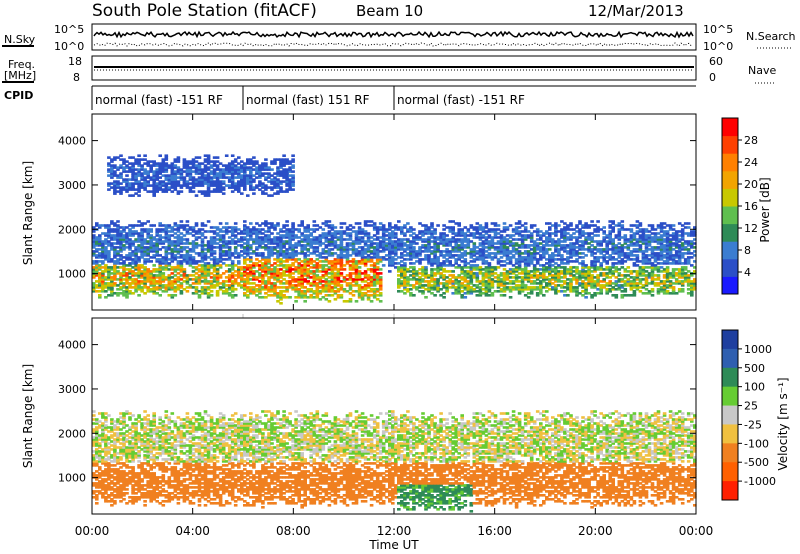 The height and width of the screenshot is (554, 800). Describe the element at coordinates (771, 36) in the screenshot. I see `nsearch-label: N.Search` at that location.